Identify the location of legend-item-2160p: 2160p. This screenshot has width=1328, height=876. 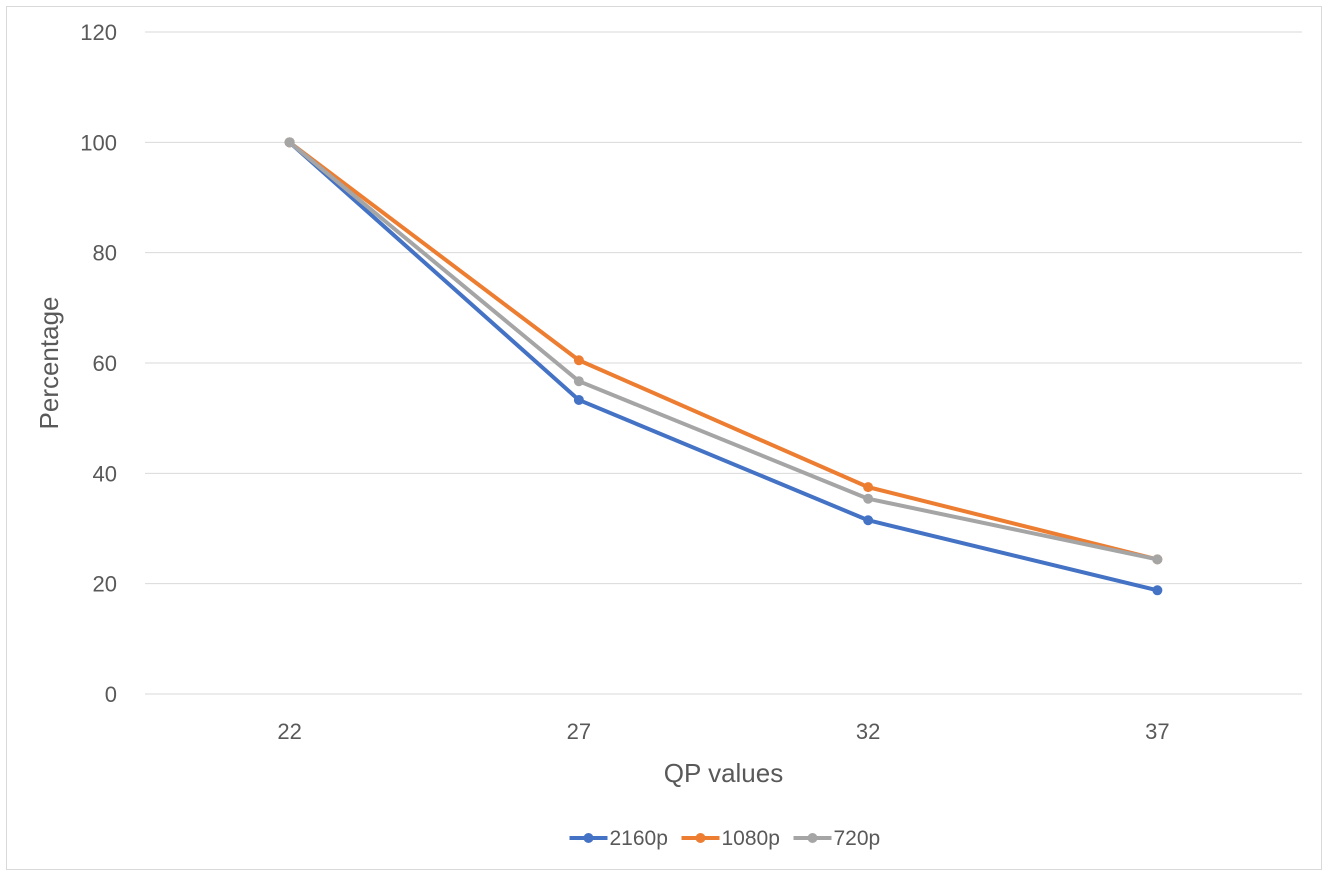
(618, 838).